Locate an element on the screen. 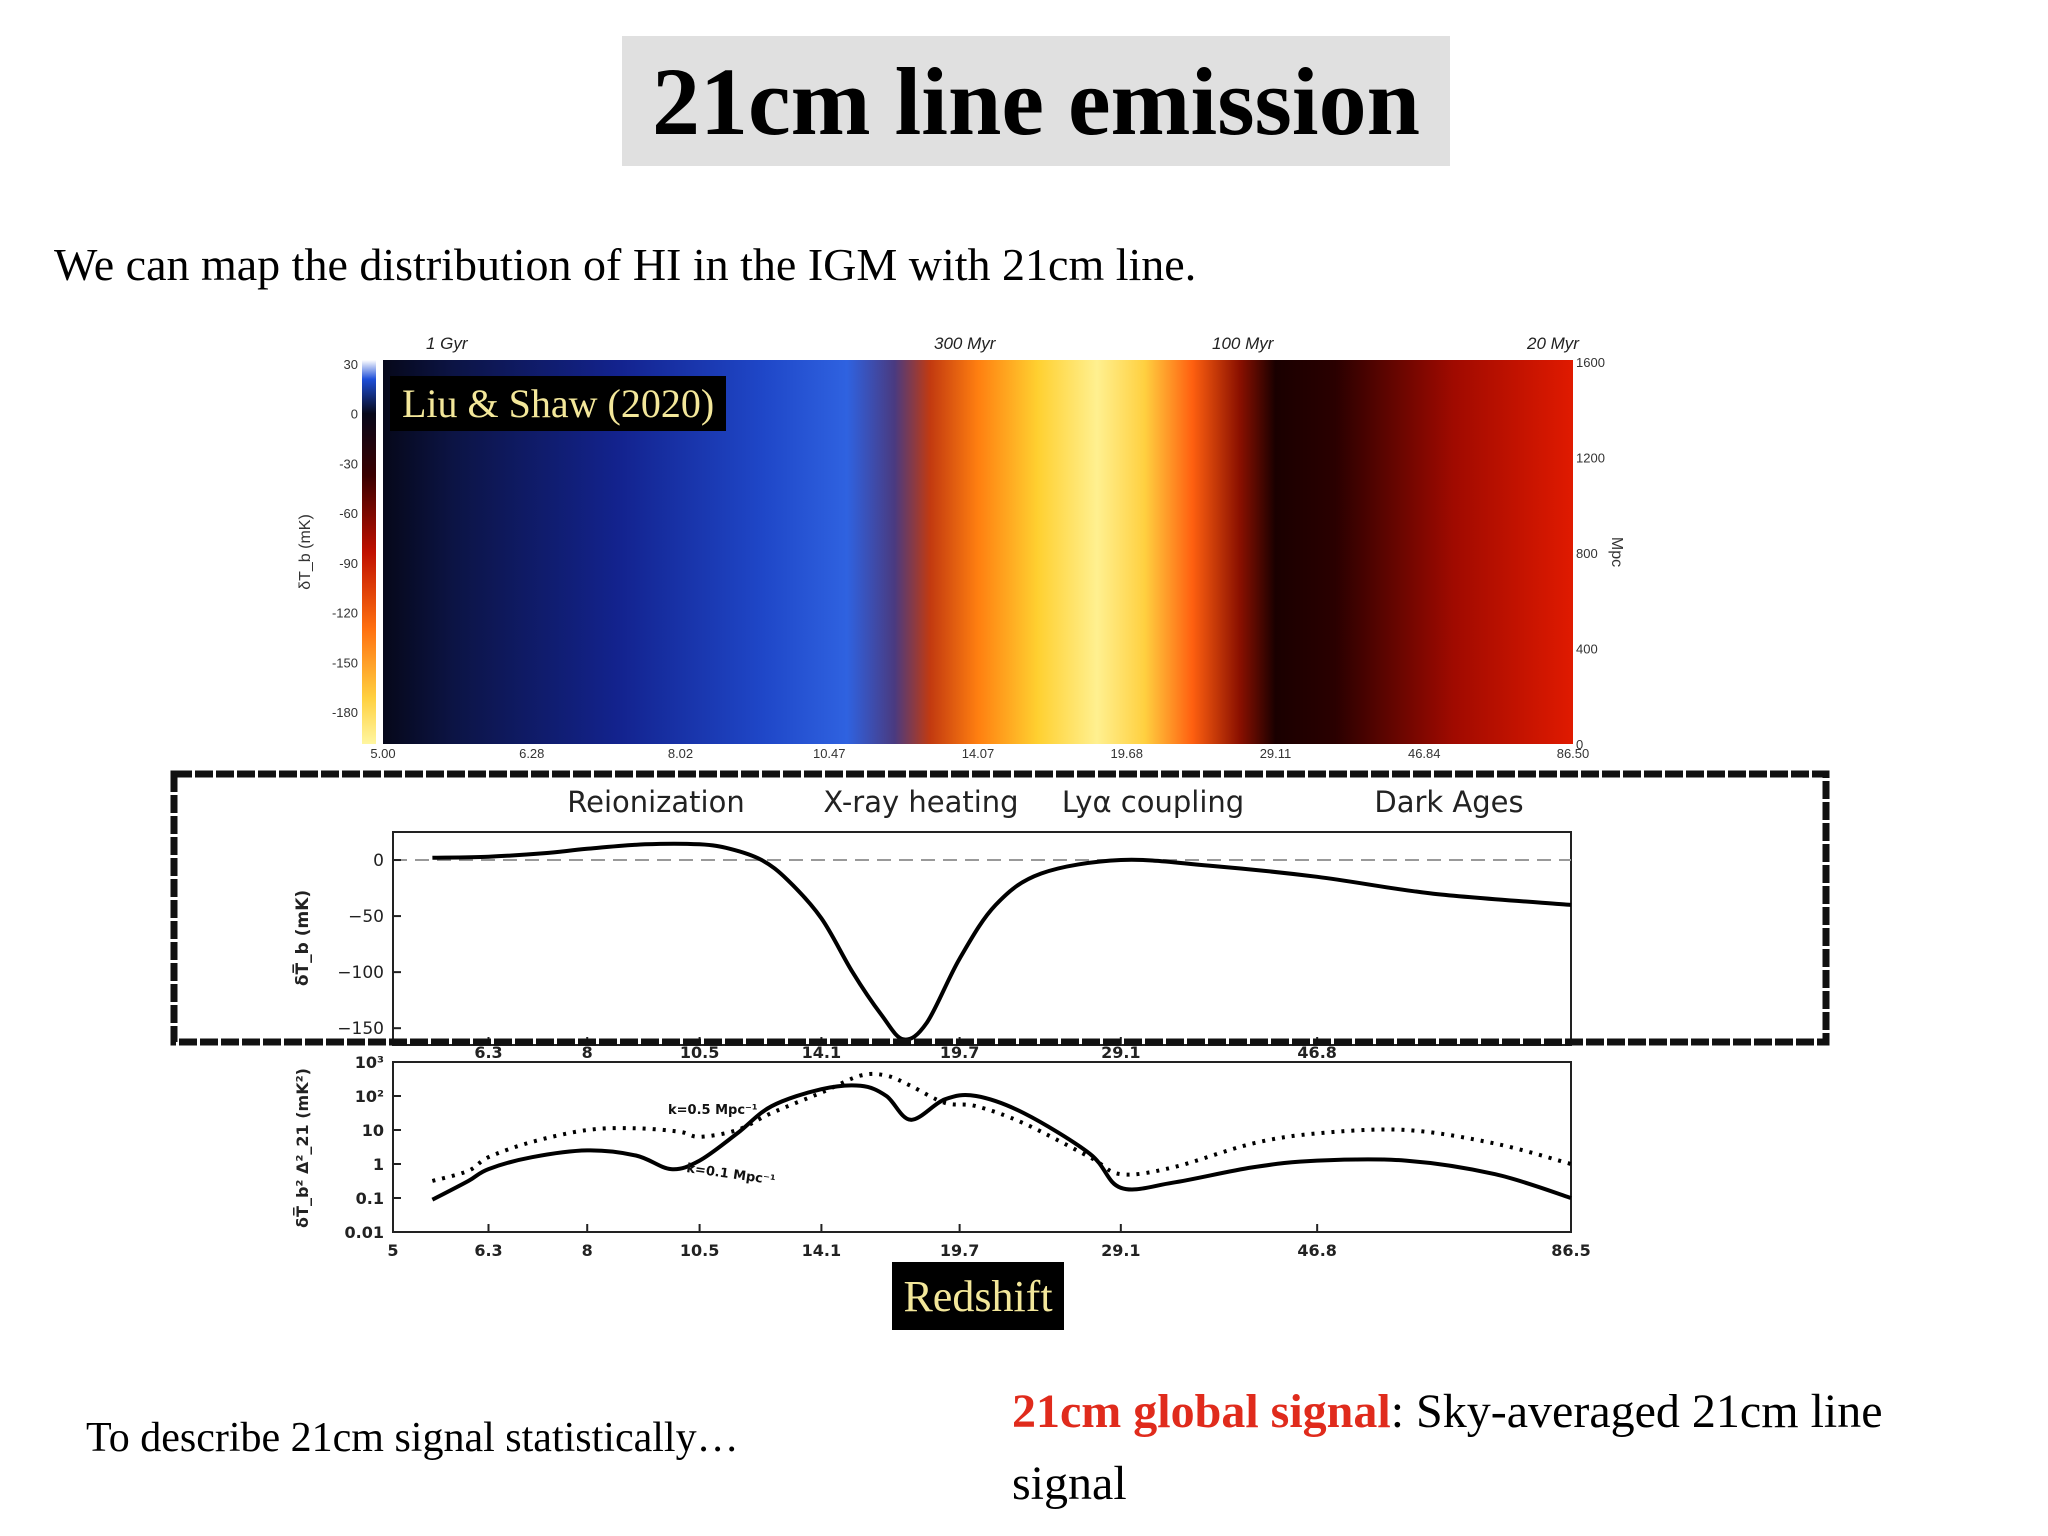 This screenshot has height=1536, width=2048. epoch-label: Dark Ages is located at coordinates (1448, 802).